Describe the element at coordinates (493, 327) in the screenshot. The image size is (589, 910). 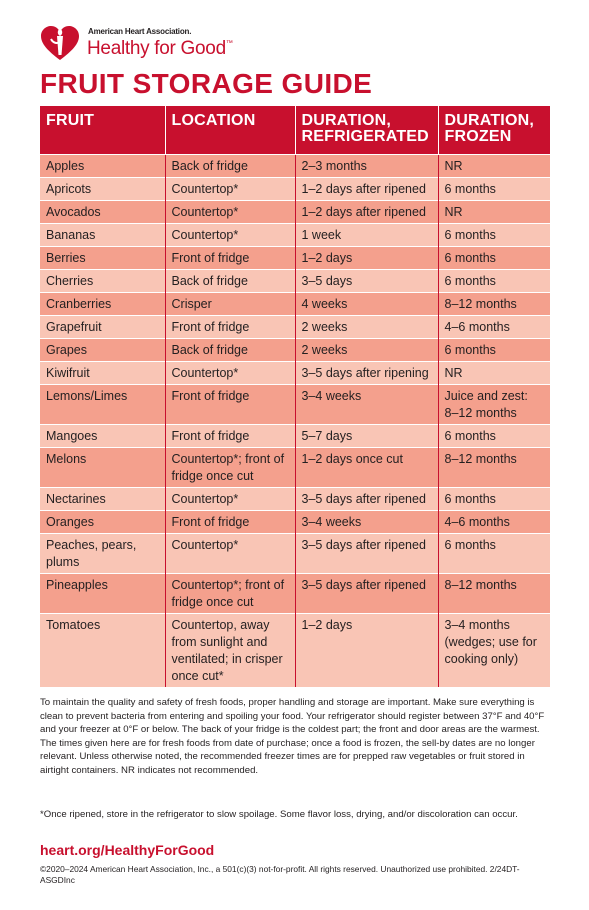
I see `cell-frozen: 4–6 months` at that location.